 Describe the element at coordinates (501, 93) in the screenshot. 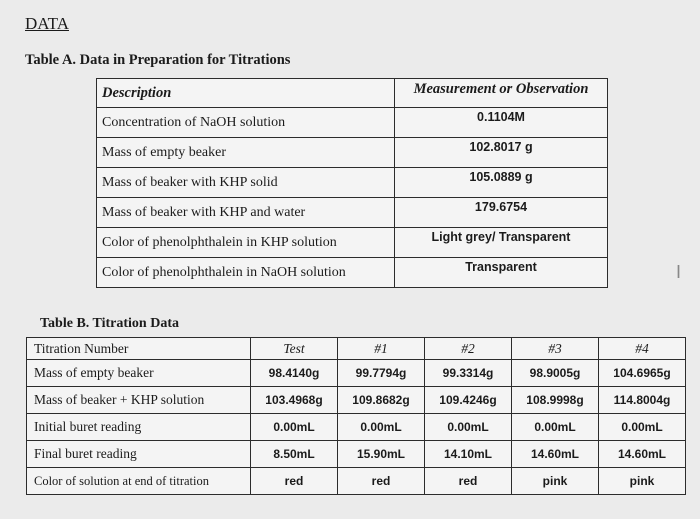

I see `column-header-measurement: Measurement or Observation` at that location.